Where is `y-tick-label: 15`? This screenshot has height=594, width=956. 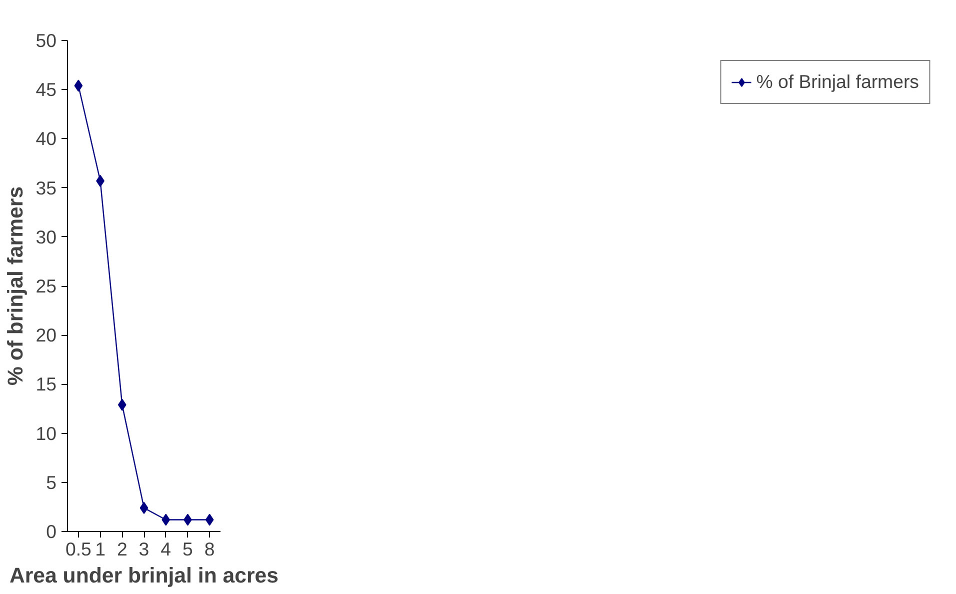 y-tick-label: 15 is located at coordinates (46, 384).